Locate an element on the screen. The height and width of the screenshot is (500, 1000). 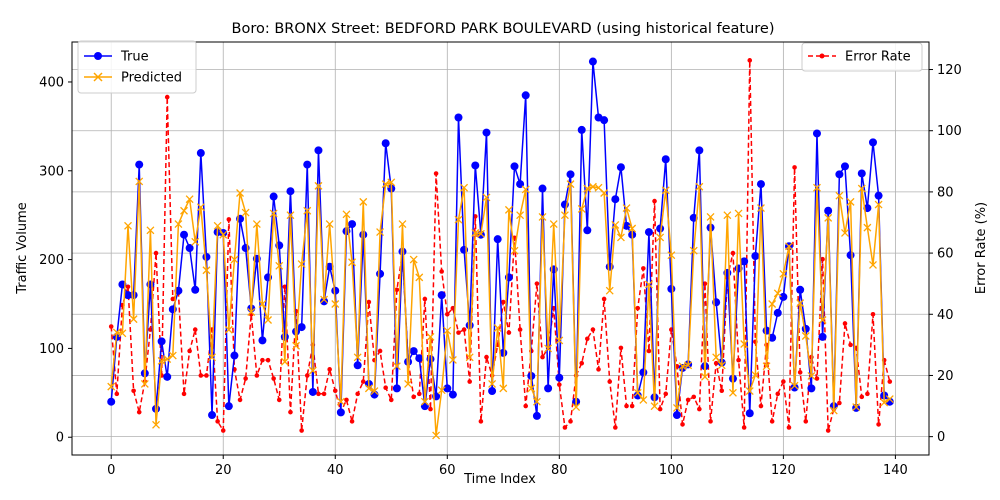
legend-true-marker is located at coordinates (98, 56).